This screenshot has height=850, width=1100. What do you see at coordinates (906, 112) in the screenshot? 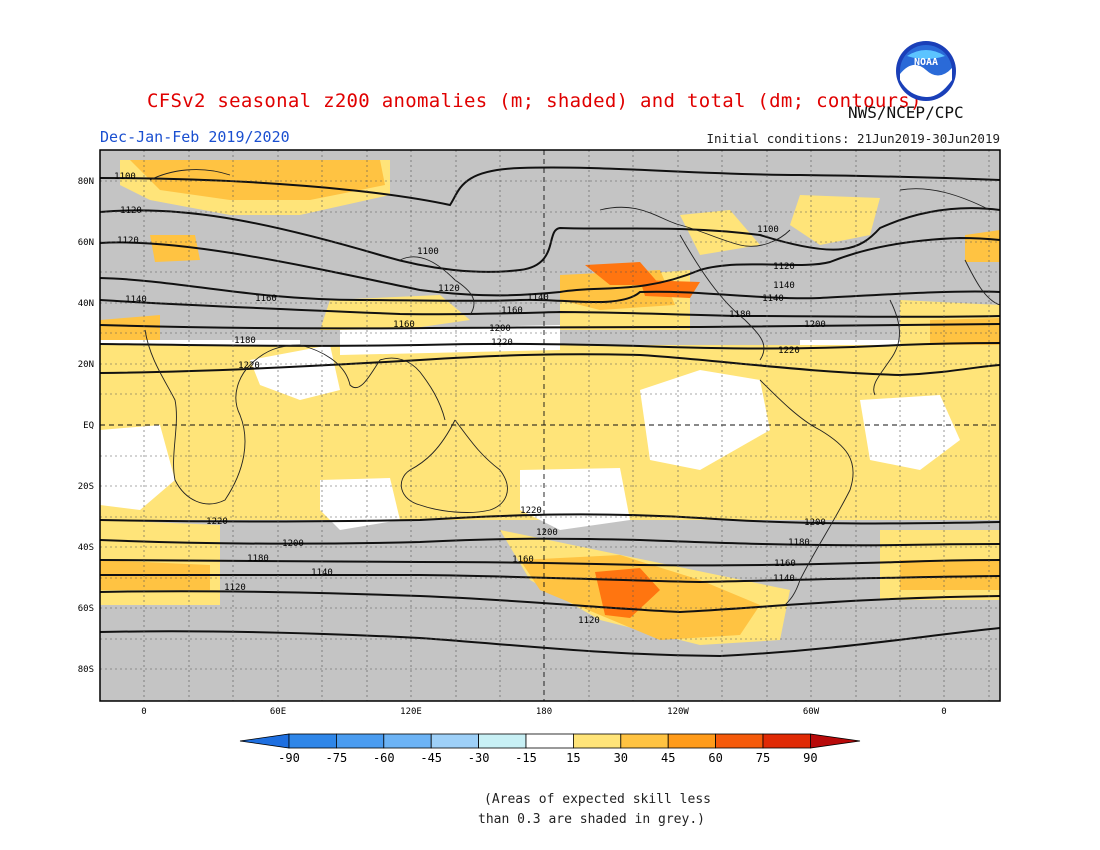
I see `agency-label: NWS/NCEP/CPC` at bounding box center [906, 112].